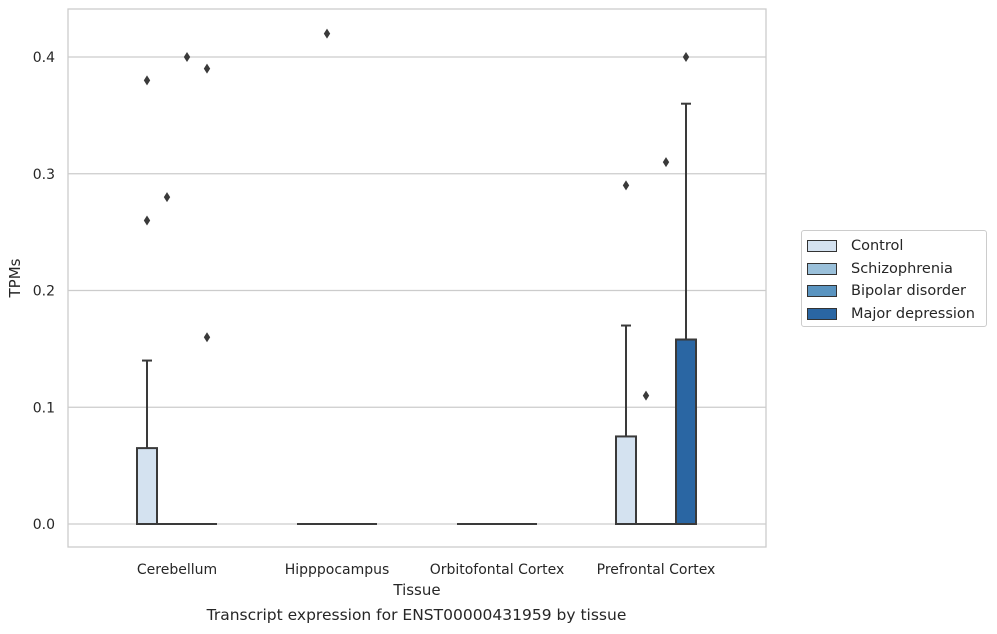 The image size is (997, 634). I want to click on x-tick-label: Prefrontal Cortex, so click(656, 570).